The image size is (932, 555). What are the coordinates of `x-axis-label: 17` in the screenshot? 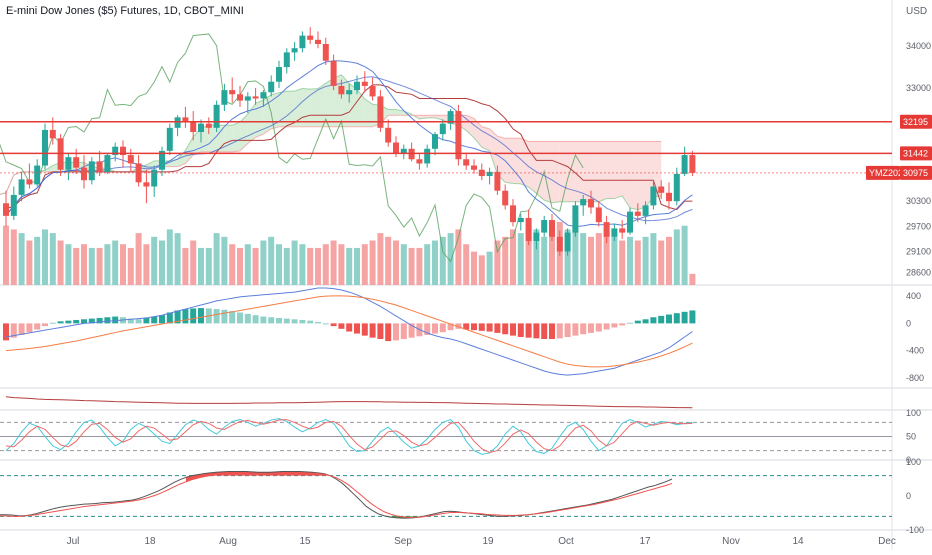 It's located at (645, 541).